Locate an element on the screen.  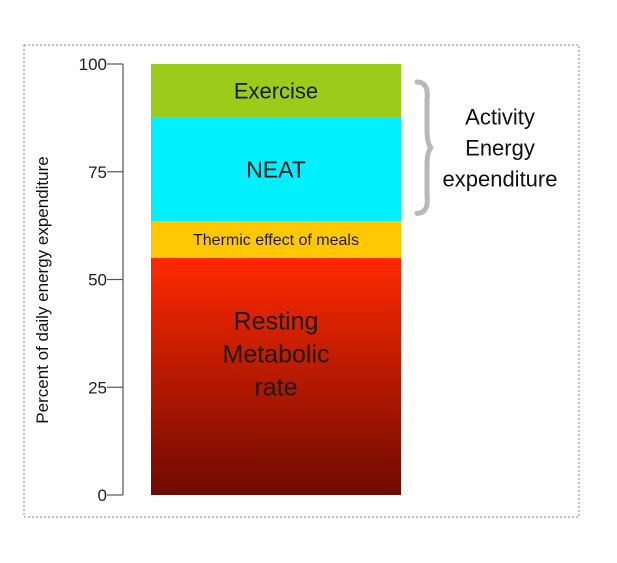
segment-label-exercise: Exercise is located at coordinates (276, 91).